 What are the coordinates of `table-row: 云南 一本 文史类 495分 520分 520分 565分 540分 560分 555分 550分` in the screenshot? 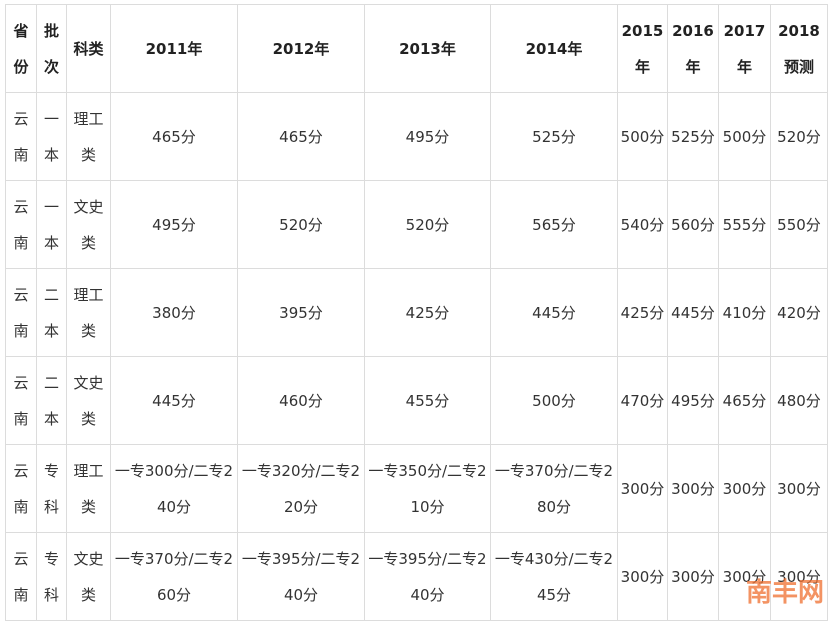 It's located at (416, 224).